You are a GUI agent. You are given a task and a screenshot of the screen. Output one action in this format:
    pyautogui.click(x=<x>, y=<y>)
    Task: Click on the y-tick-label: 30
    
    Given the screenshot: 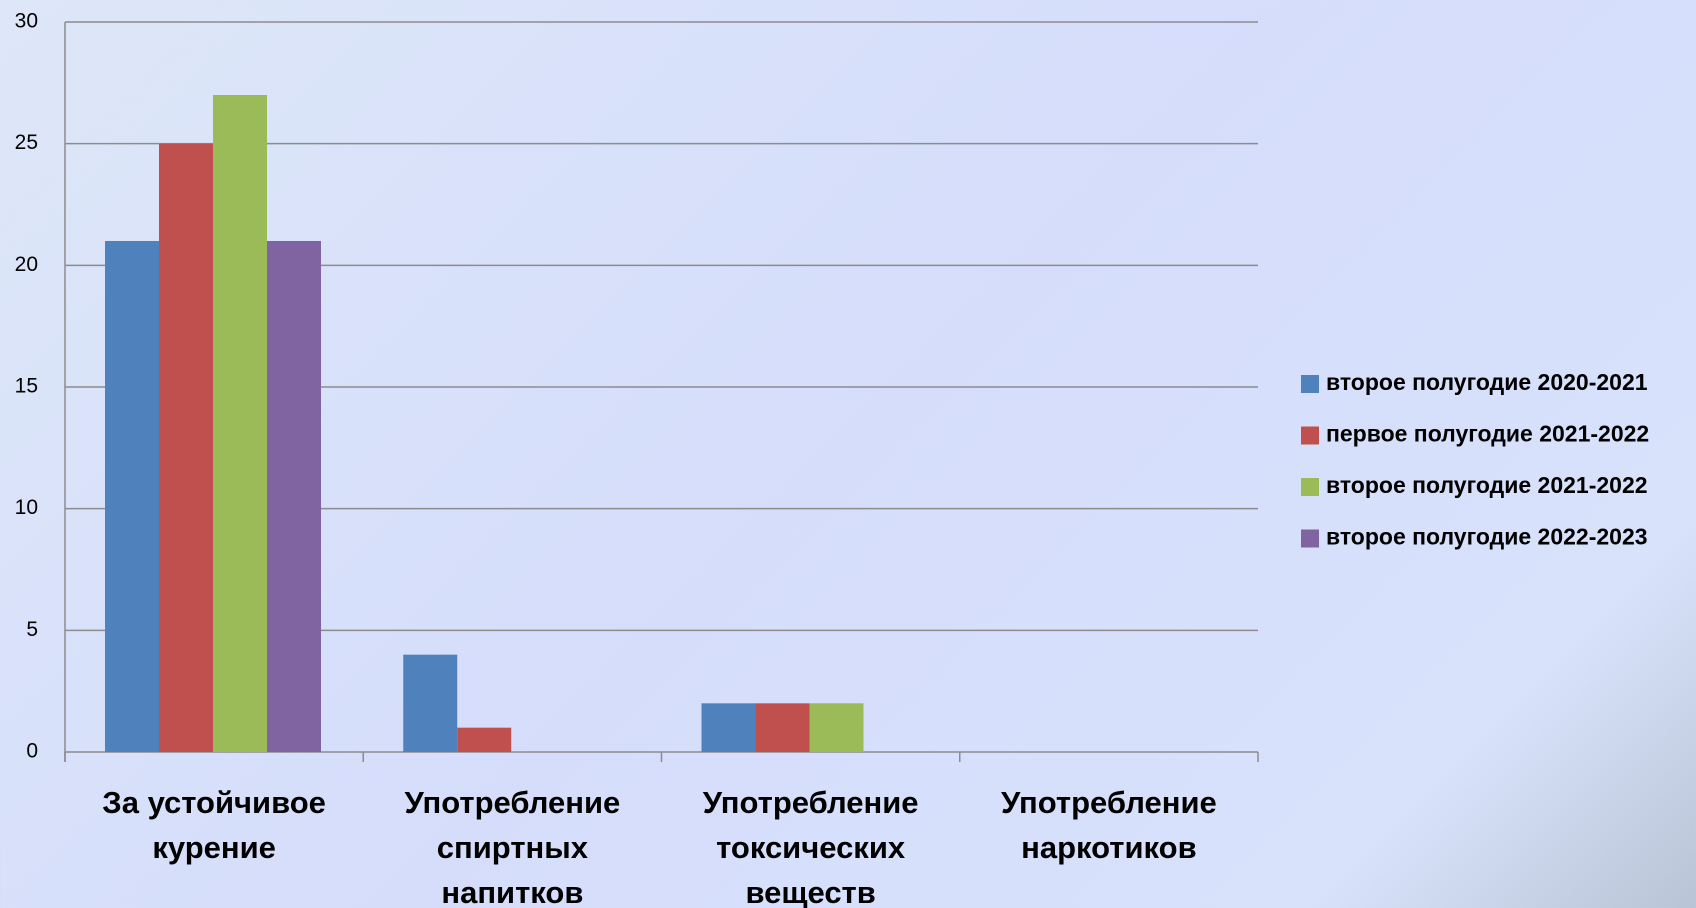 What is the action you would take?
    pyautogui.click(x=26, y=21)
    